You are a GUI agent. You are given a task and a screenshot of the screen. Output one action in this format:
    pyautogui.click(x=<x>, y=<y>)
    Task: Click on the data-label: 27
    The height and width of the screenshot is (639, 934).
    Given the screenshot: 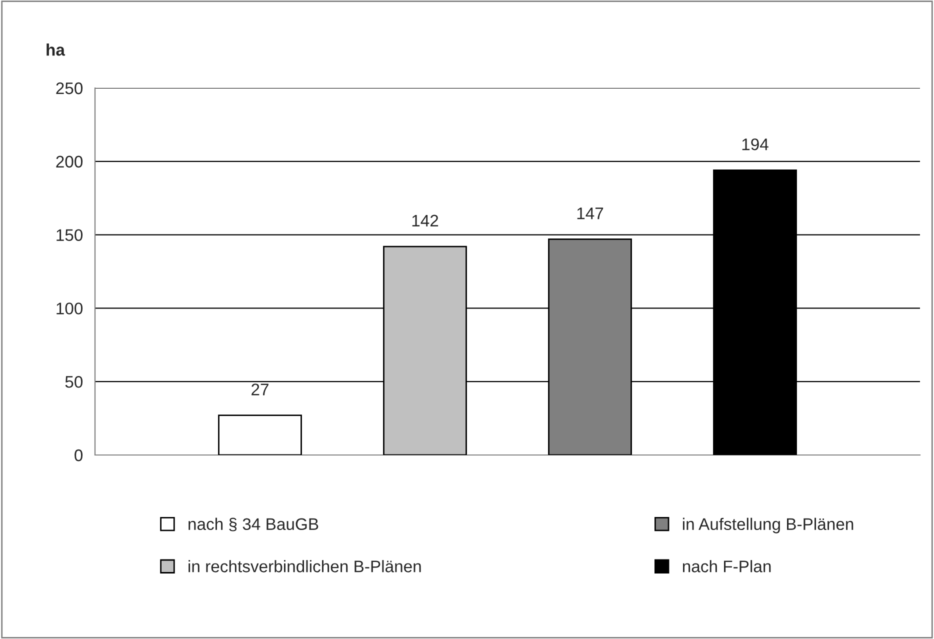 What is the action you would take?
    pyautogui.click(x=260, y=390)
    